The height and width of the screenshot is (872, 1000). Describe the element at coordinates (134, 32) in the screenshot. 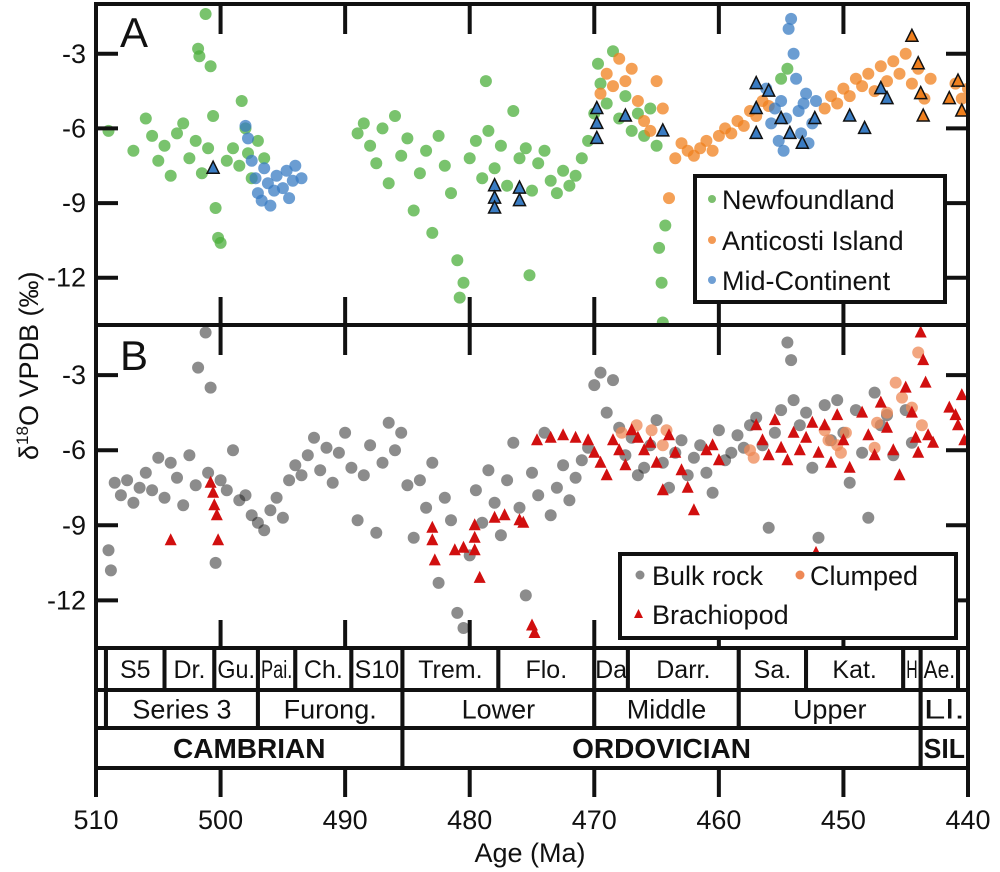

I see `panel-a-letter: A` at that location.